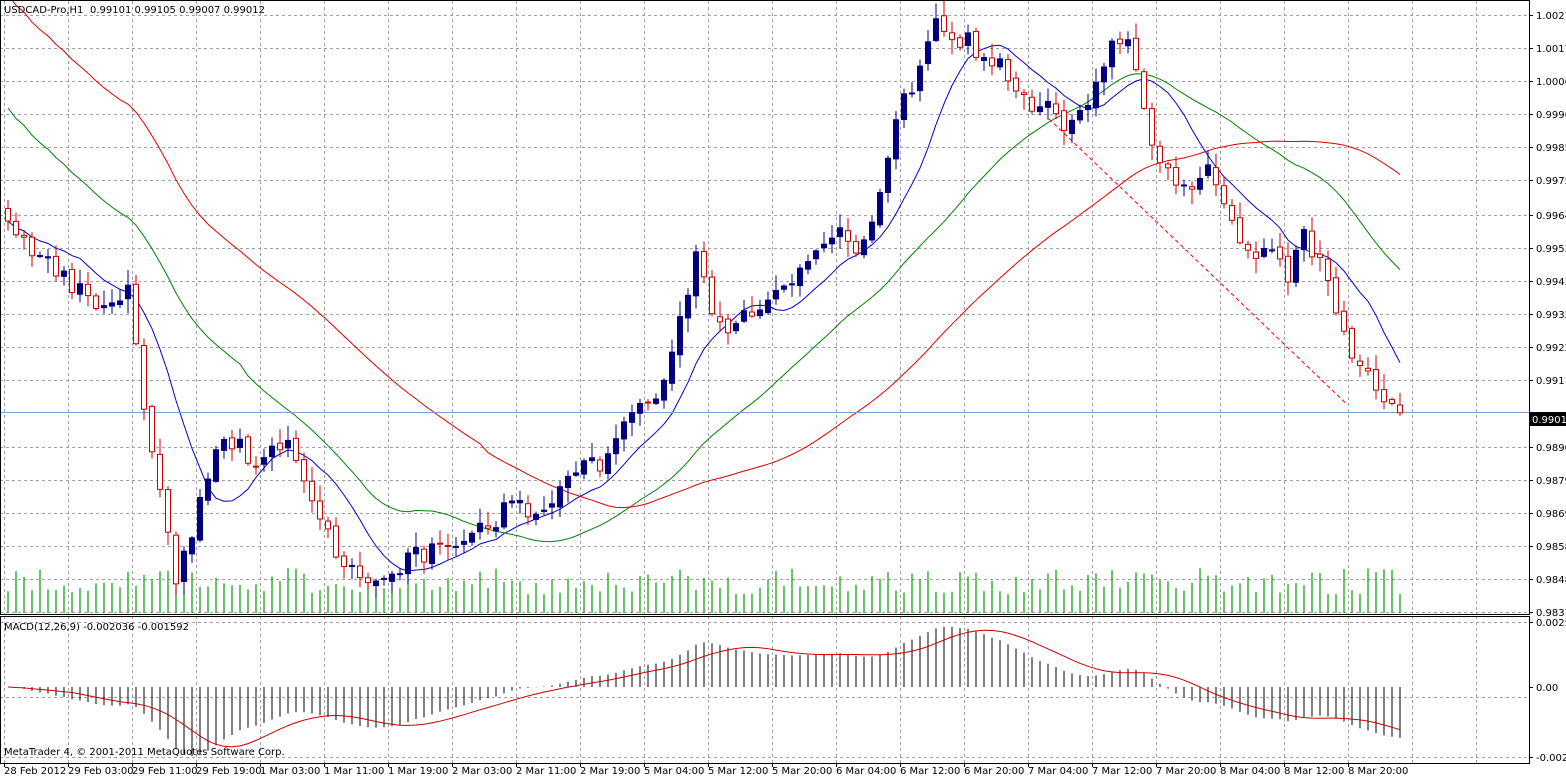 The image size is (1566, 778). Describe the element at coordinates (35, 771) in the screenshot. I see `x-tick-label: 28 Feb 2012` at that location.